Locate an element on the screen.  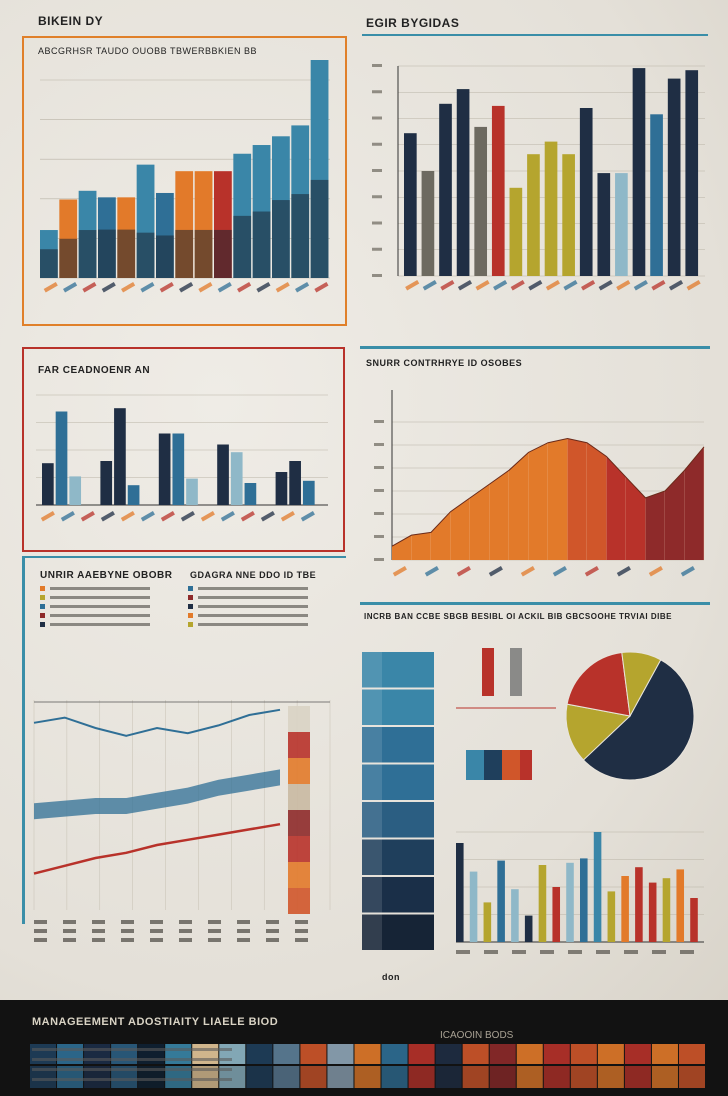
panel4-rule is located at coordinates (535, 347).